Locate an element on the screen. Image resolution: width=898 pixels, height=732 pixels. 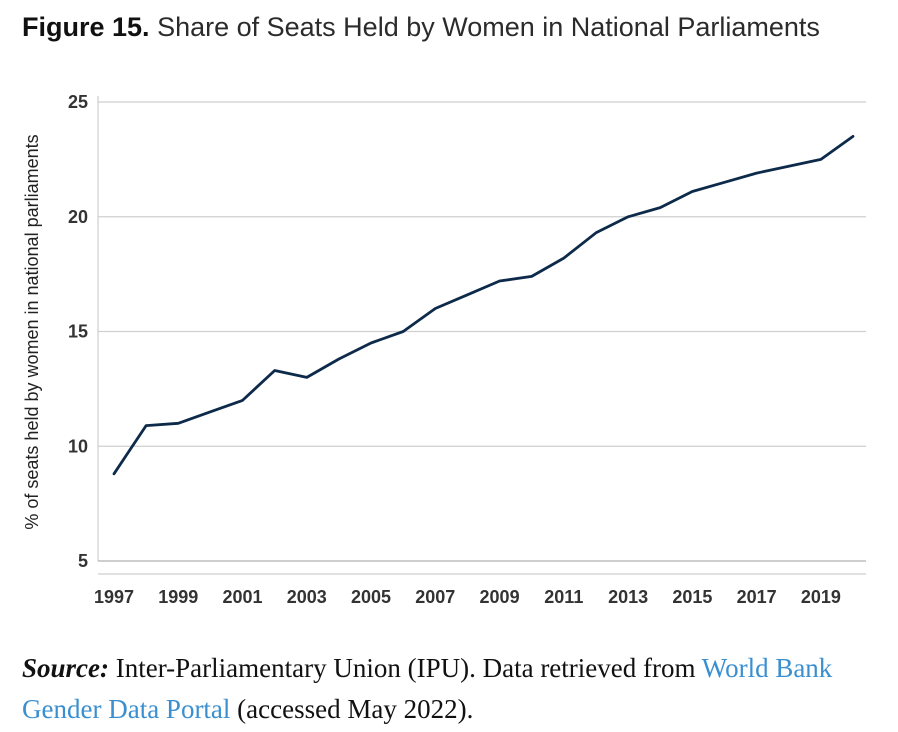
y-tick-label-25: 25 is located at coordinates (78, 102).